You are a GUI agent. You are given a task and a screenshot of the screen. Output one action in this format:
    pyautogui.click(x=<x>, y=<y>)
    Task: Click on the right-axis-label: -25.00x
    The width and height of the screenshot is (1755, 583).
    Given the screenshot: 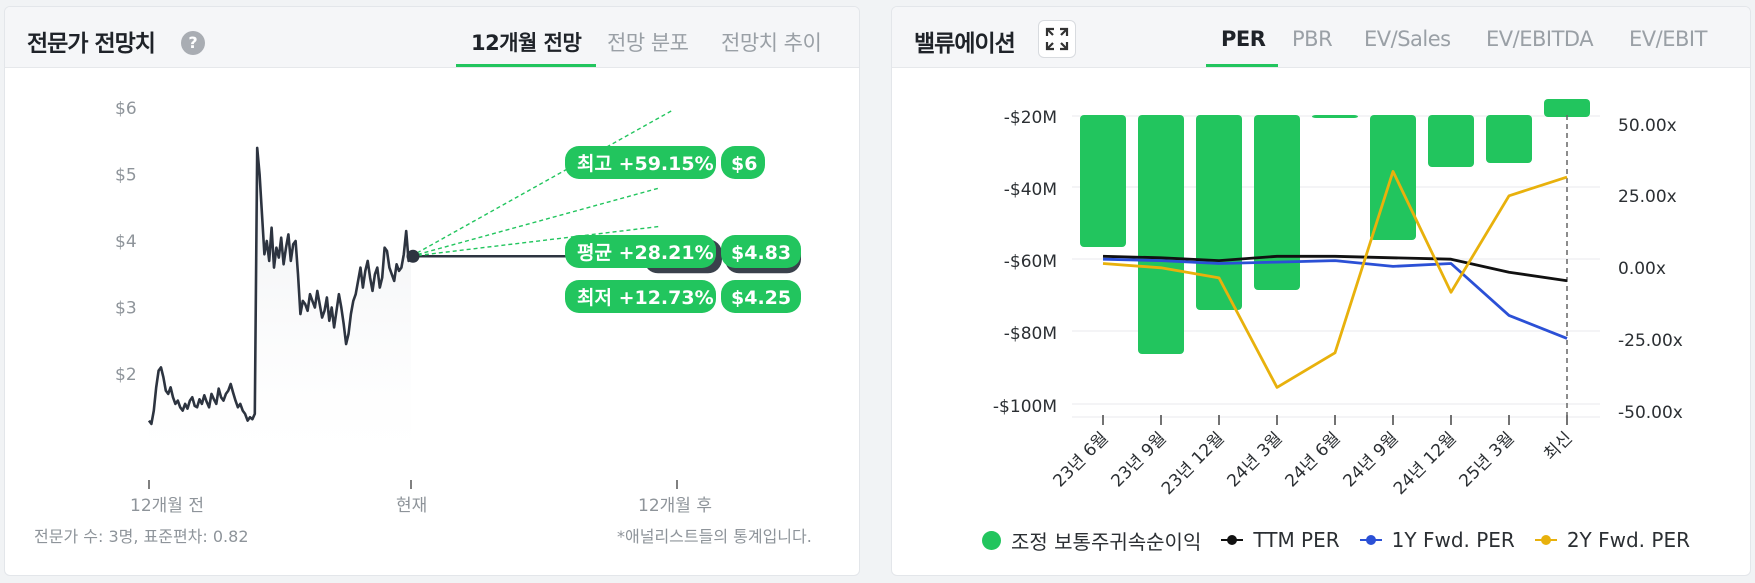 What is the action you would take?
    pyautogui.click(x=1650, y=341)
    